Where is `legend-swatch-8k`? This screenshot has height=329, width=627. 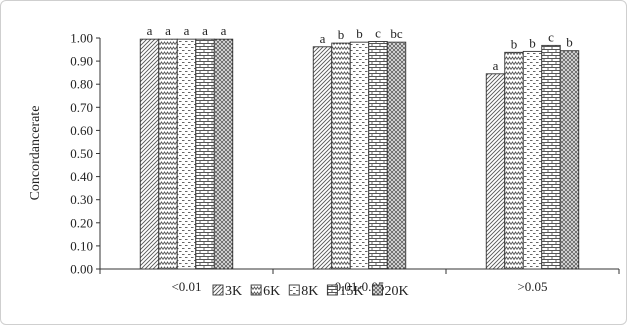 legend-swatch-8k is located at coordinates (294, 290).